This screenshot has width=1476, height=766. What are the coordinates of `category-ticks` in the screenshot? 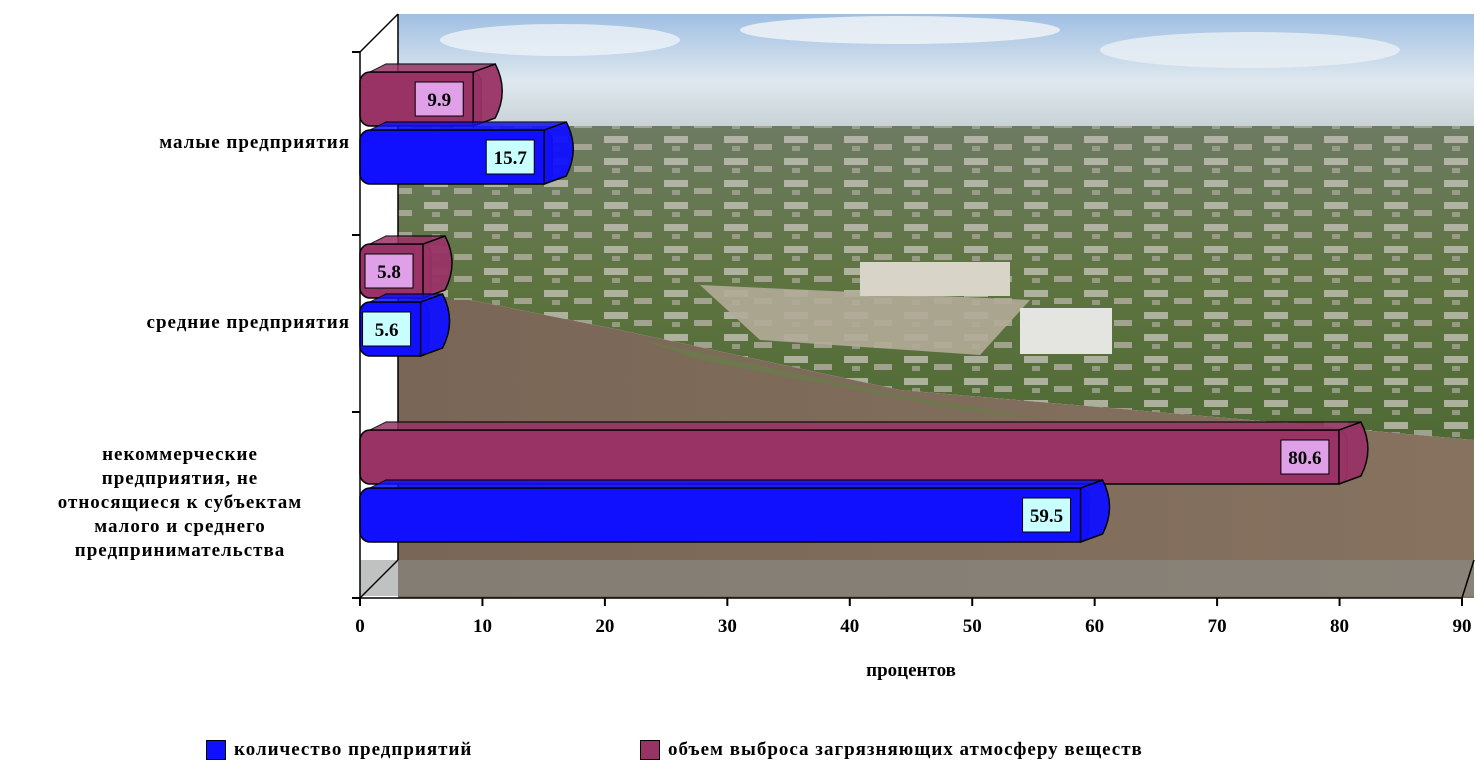 It's located at (356, 325).